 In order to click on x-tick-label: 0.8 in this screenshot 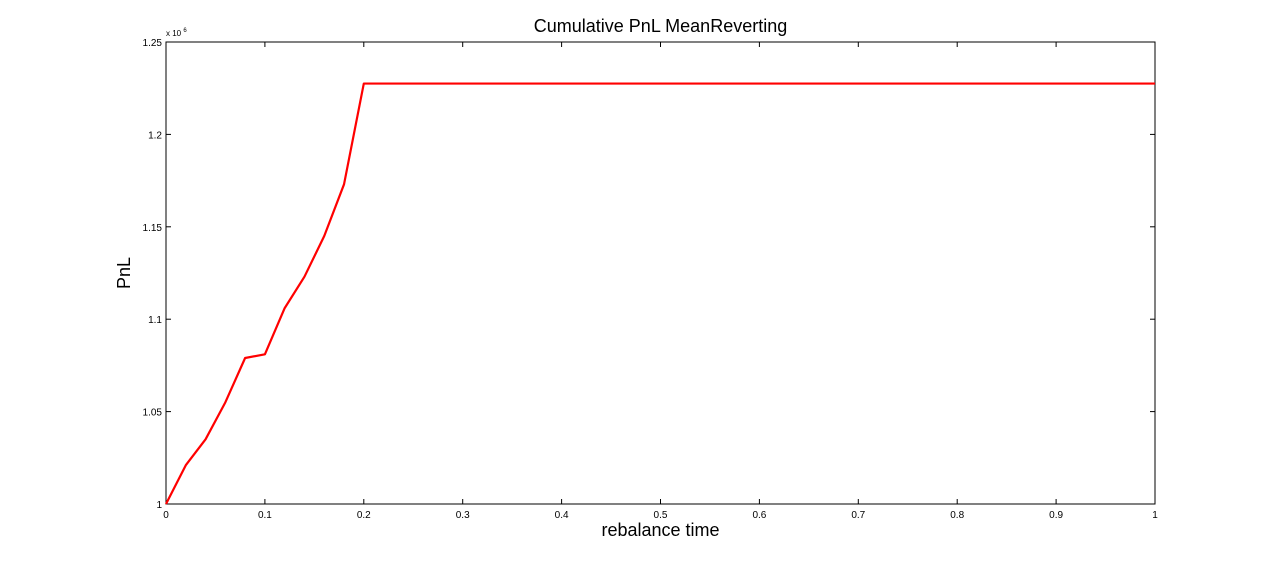, I will do `click(957, 515)`.